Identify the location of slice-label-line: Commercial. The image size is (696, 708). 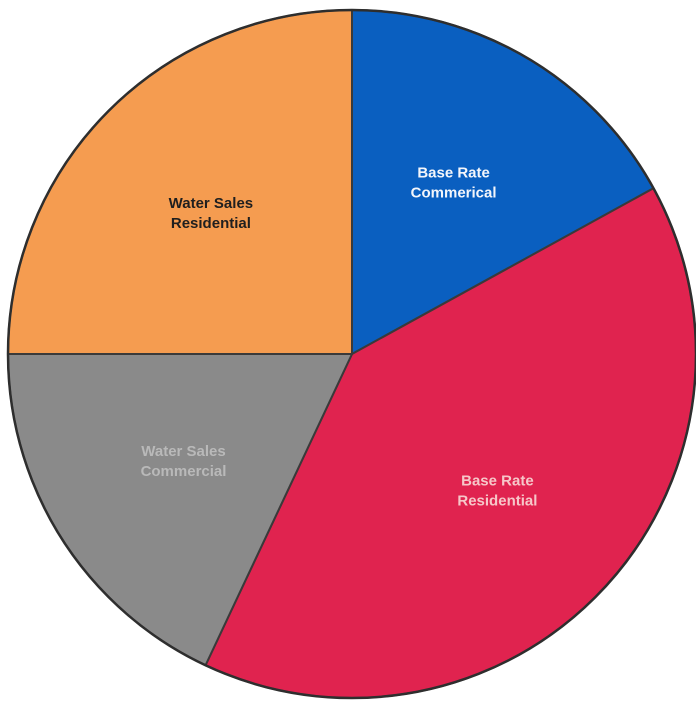
(184, 471).